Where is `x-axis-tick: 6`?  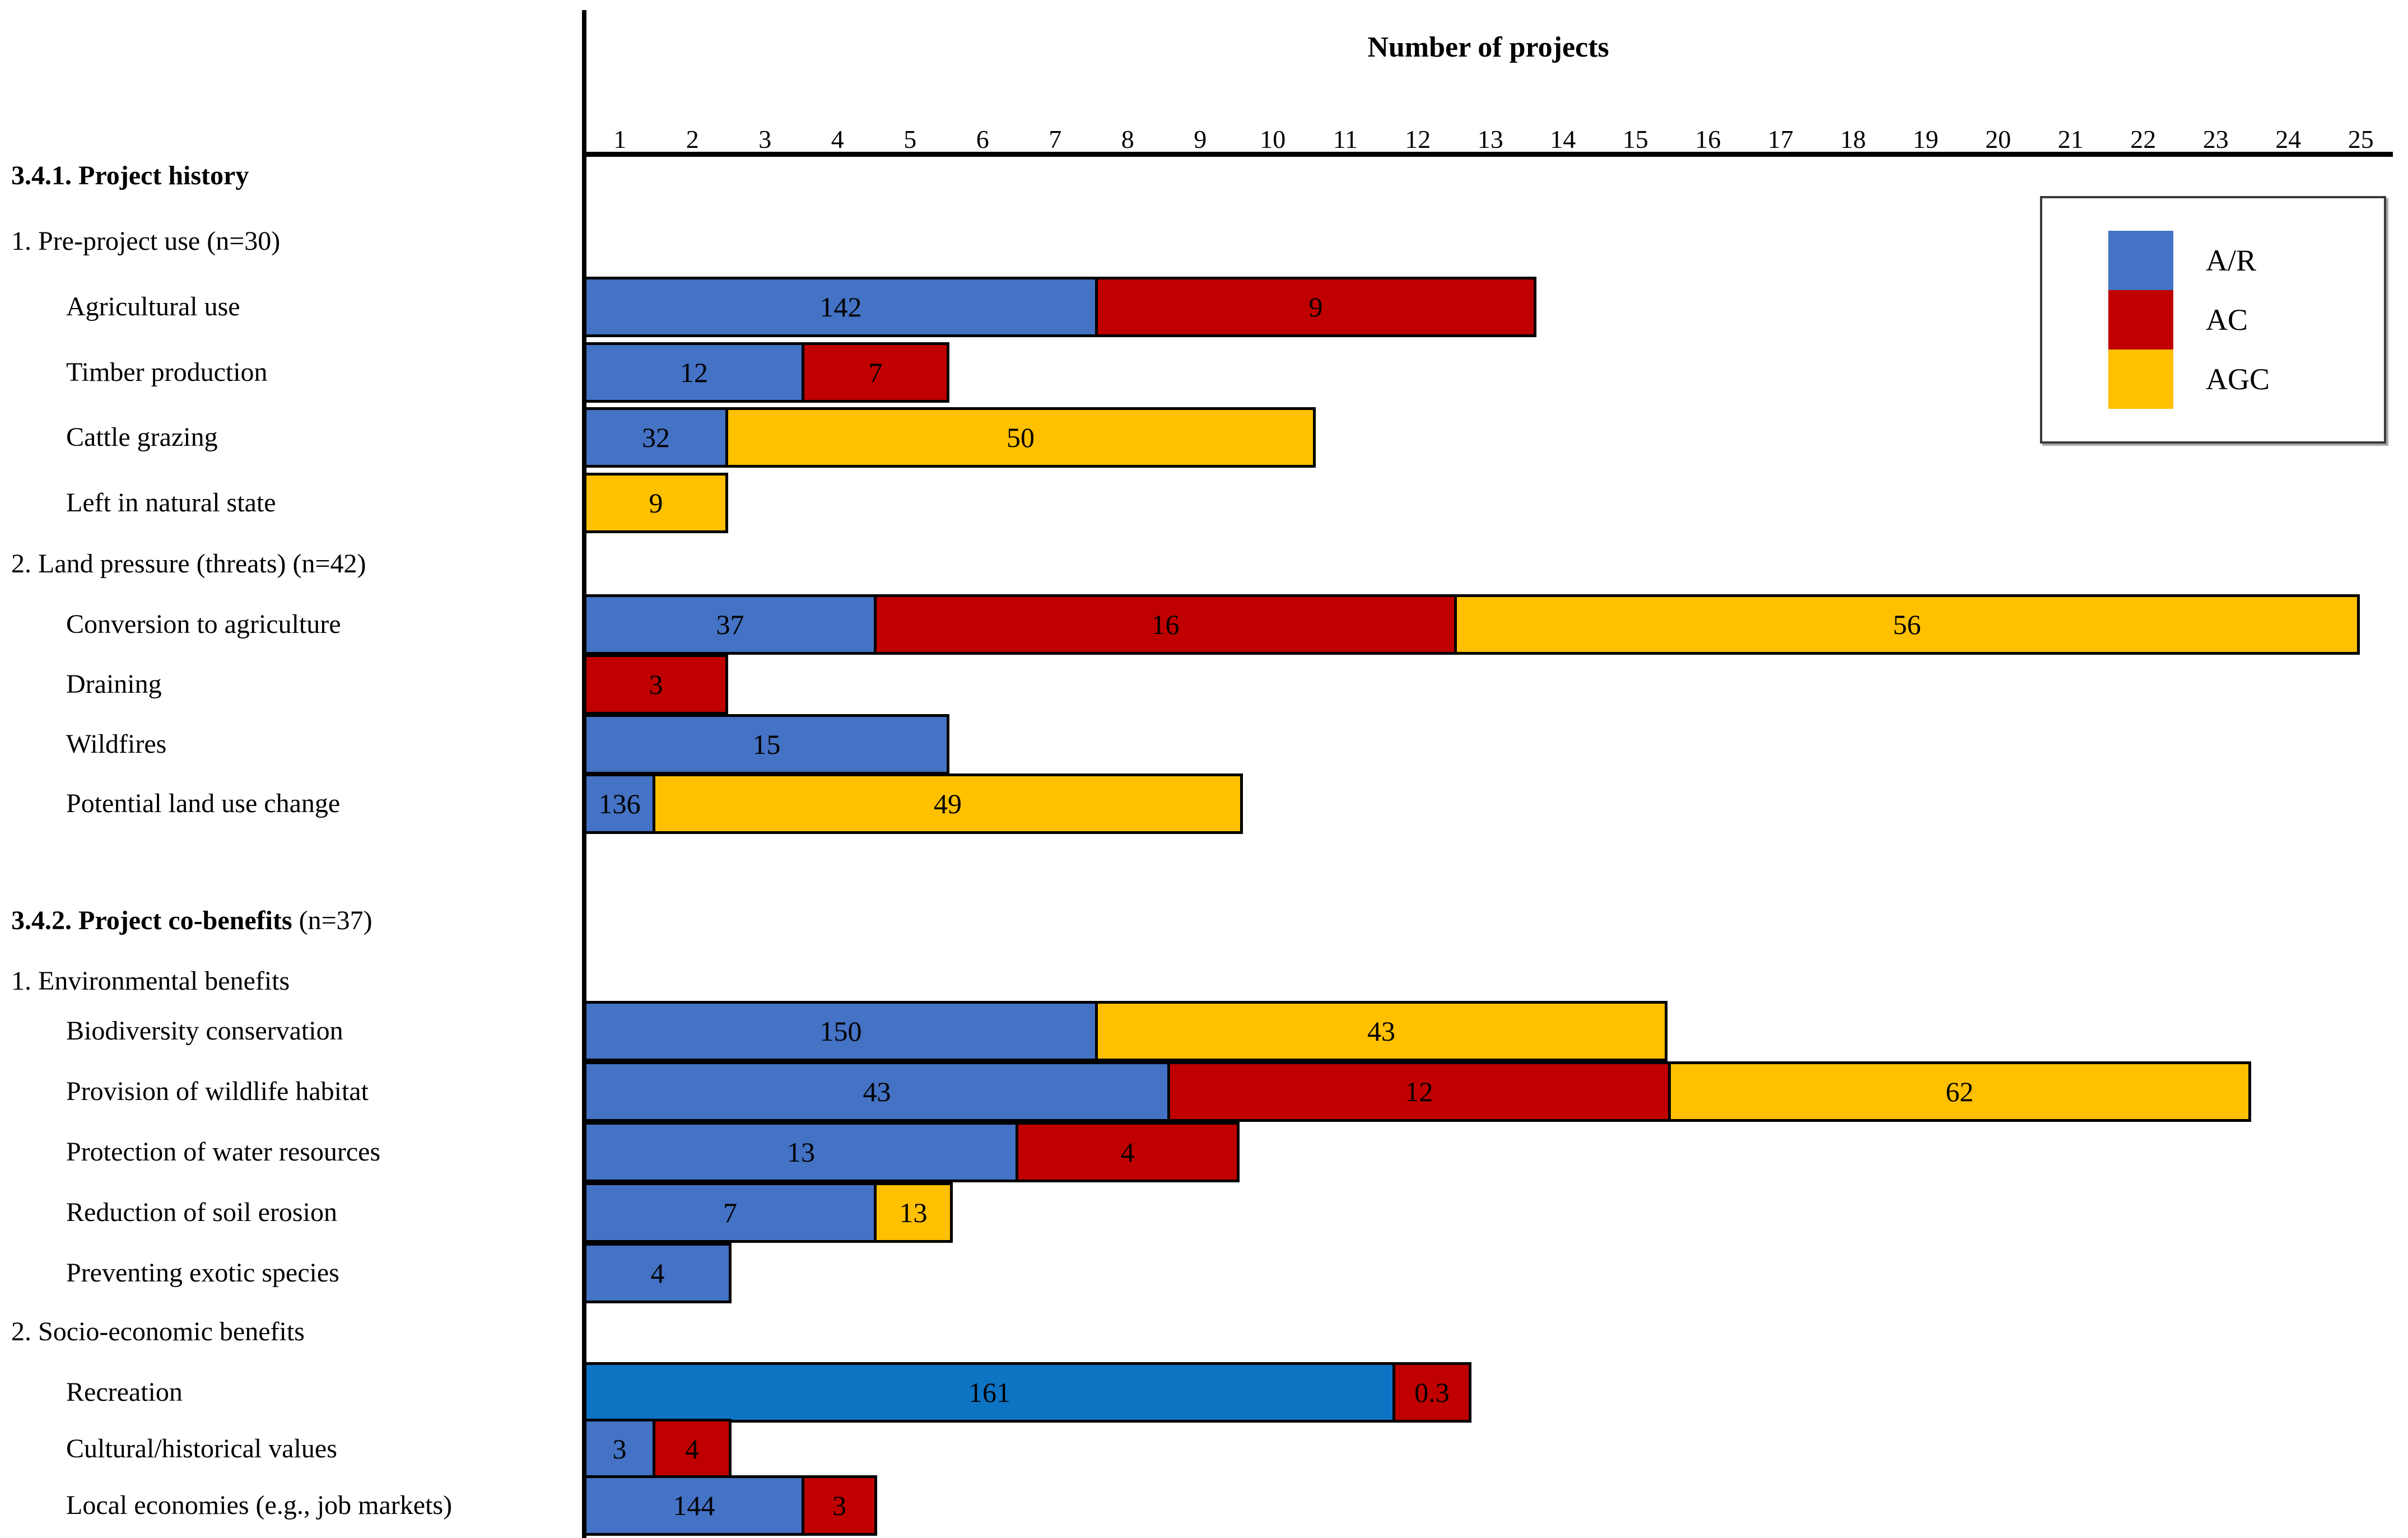
x-axis-tick: 6 is located at coordinates (982, 139).